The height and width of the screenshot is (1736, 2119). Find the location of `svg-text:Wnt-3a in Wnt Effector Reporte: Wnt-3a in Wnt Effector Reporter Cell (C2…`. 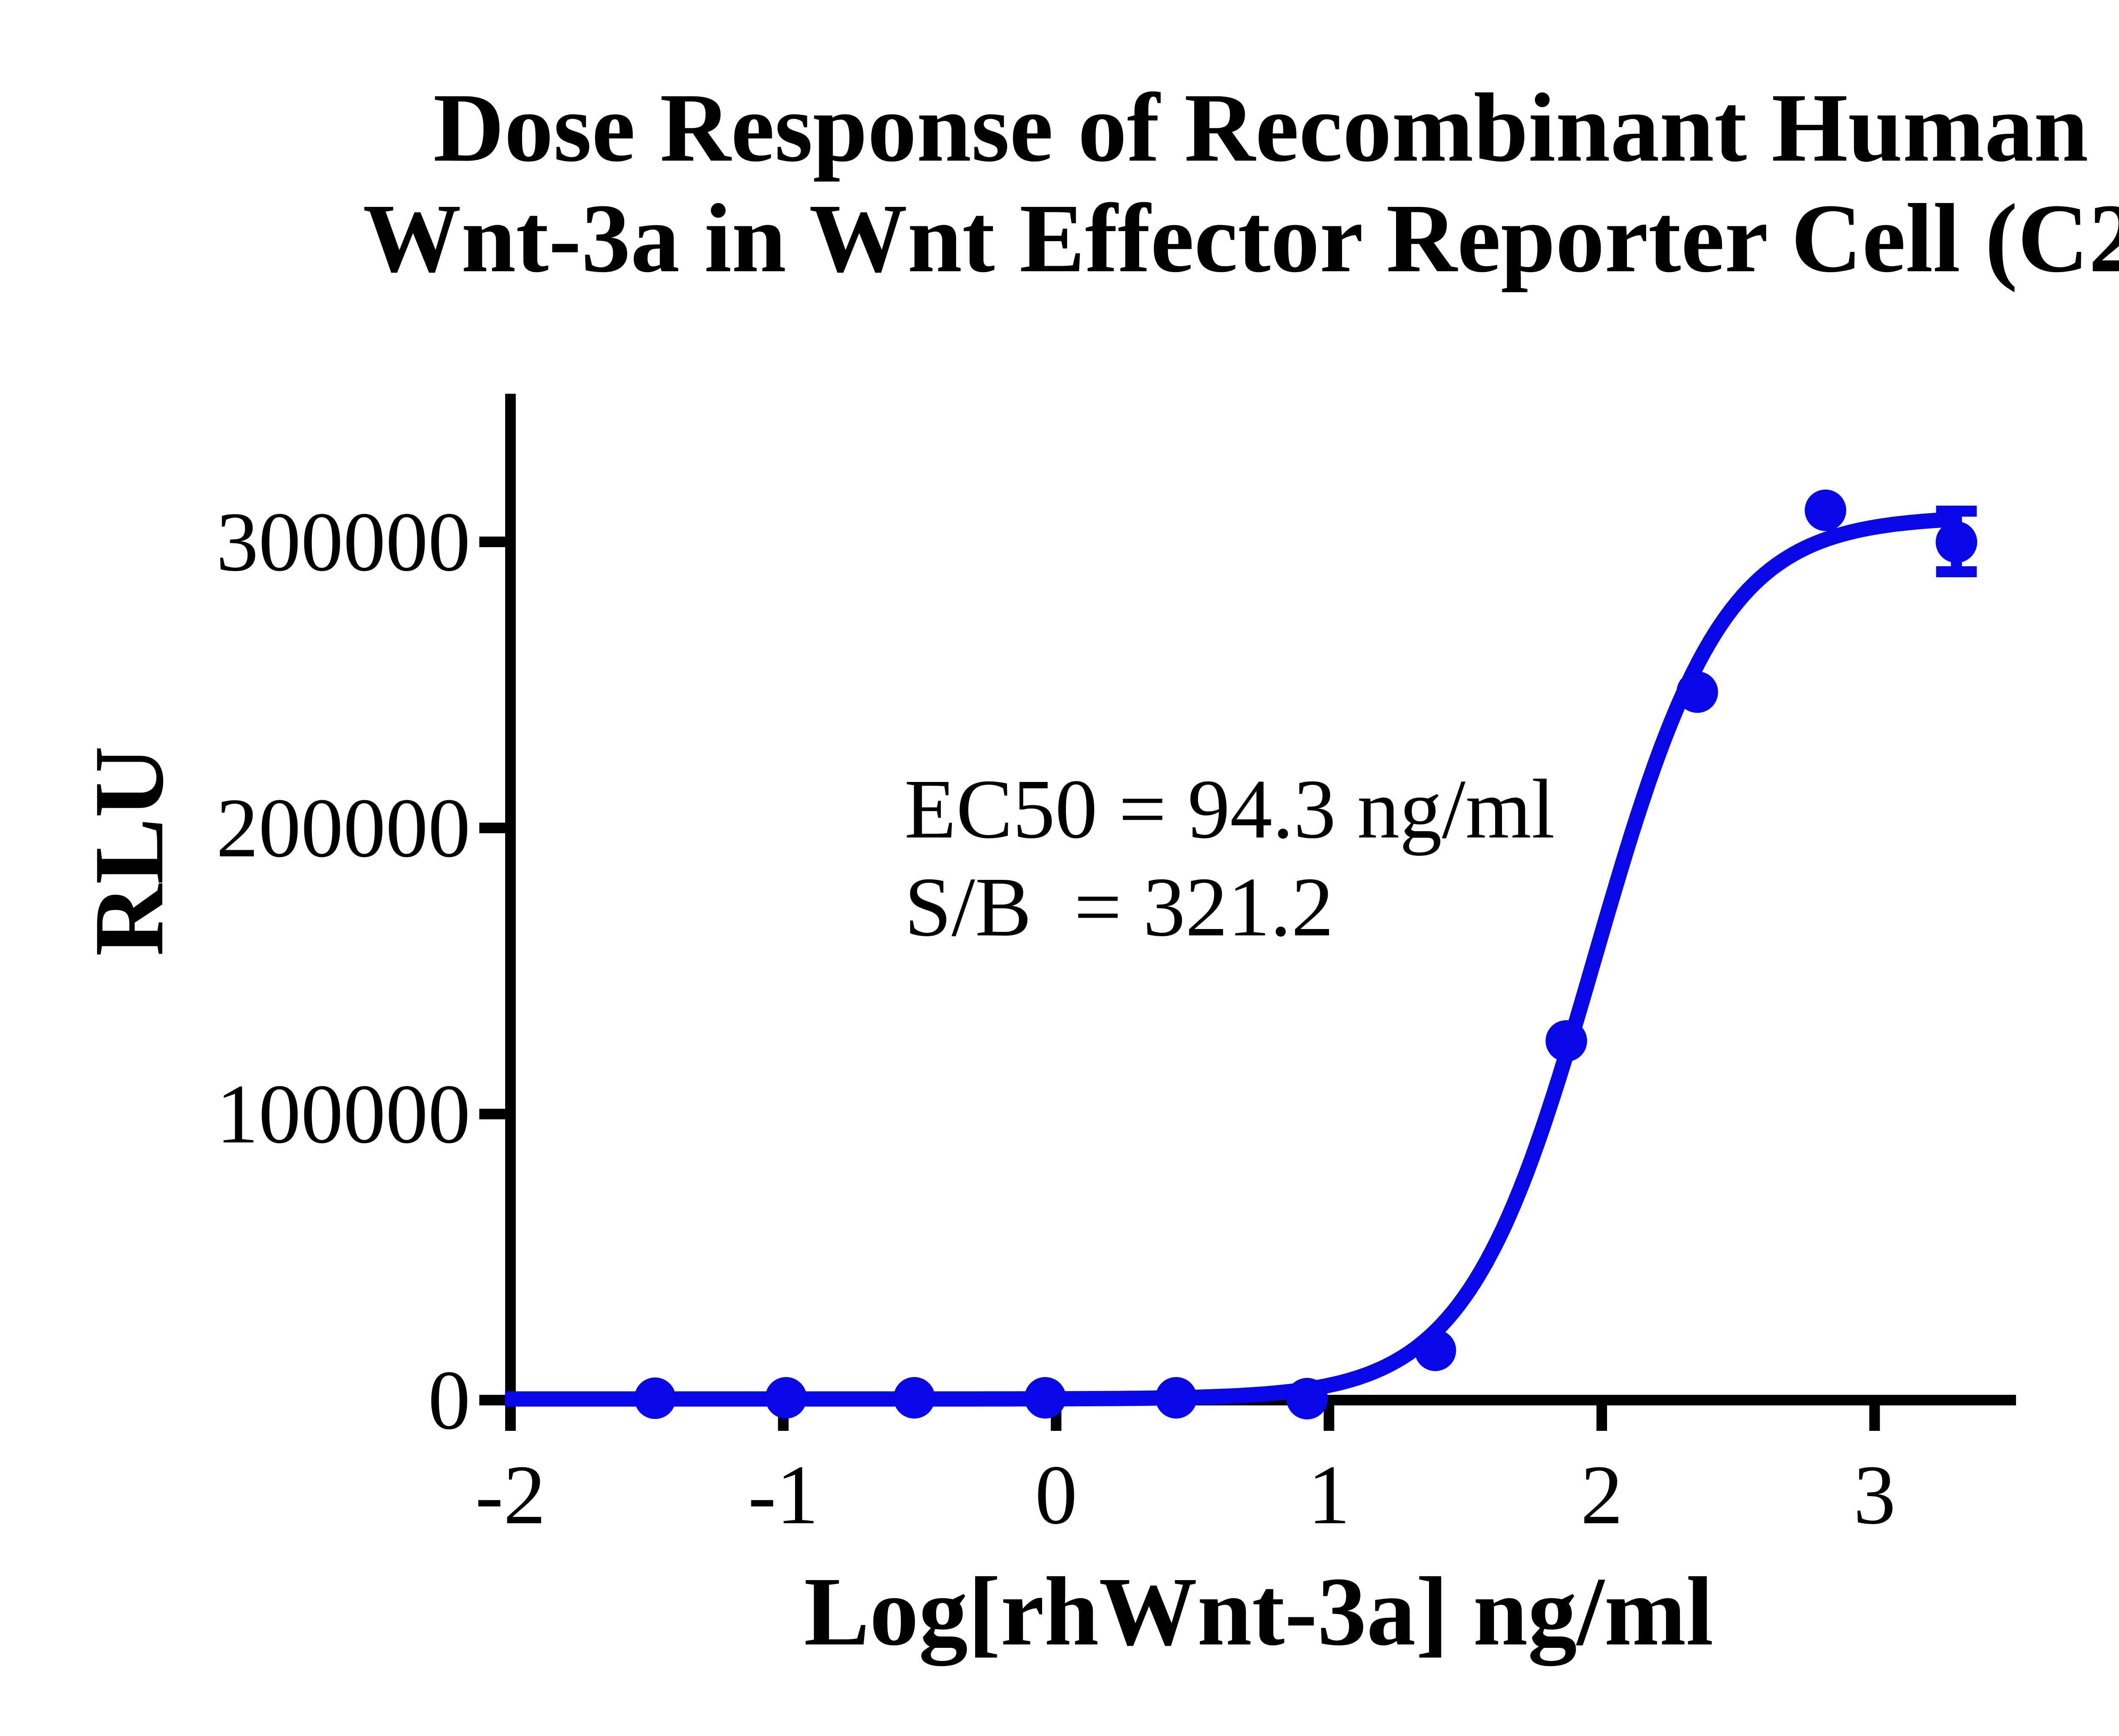

svg-text:Wnt-3a in Wnt Effector Reporte: Wnt-3a in Wnt Effector Reporter Cell (C2… is located at coordinates (1241, 239).